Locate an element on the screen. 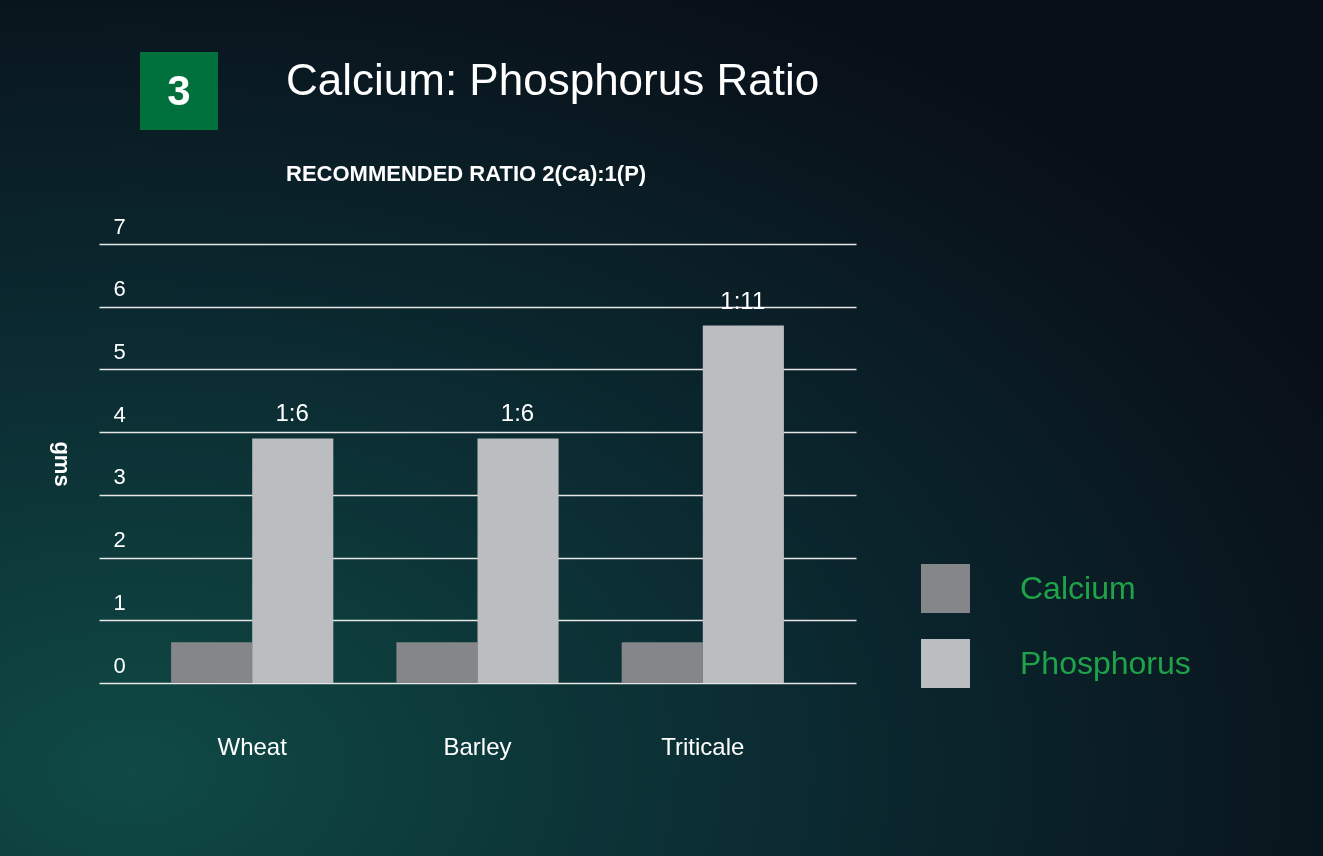 The width and height of the screenshot is (1323, 856). y-axis-title: gms is located at coordinates (62, 464).